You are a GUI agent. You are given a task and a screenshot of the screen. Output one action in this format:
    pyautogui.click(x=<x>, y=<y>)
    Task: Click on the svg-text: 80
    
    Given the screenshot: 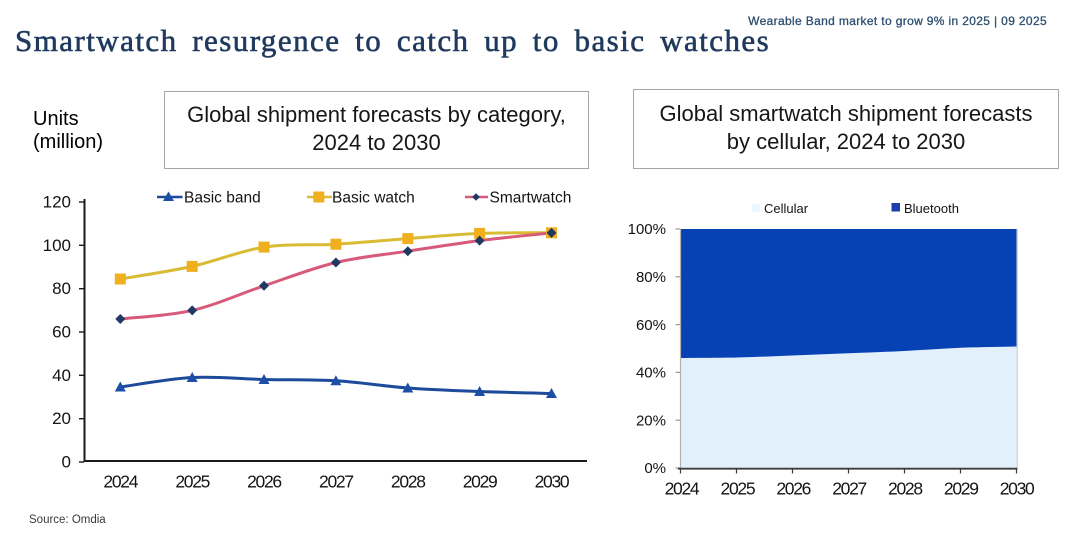 What is the action you would take?
    pyautogui.click(x=61, y=288)
    